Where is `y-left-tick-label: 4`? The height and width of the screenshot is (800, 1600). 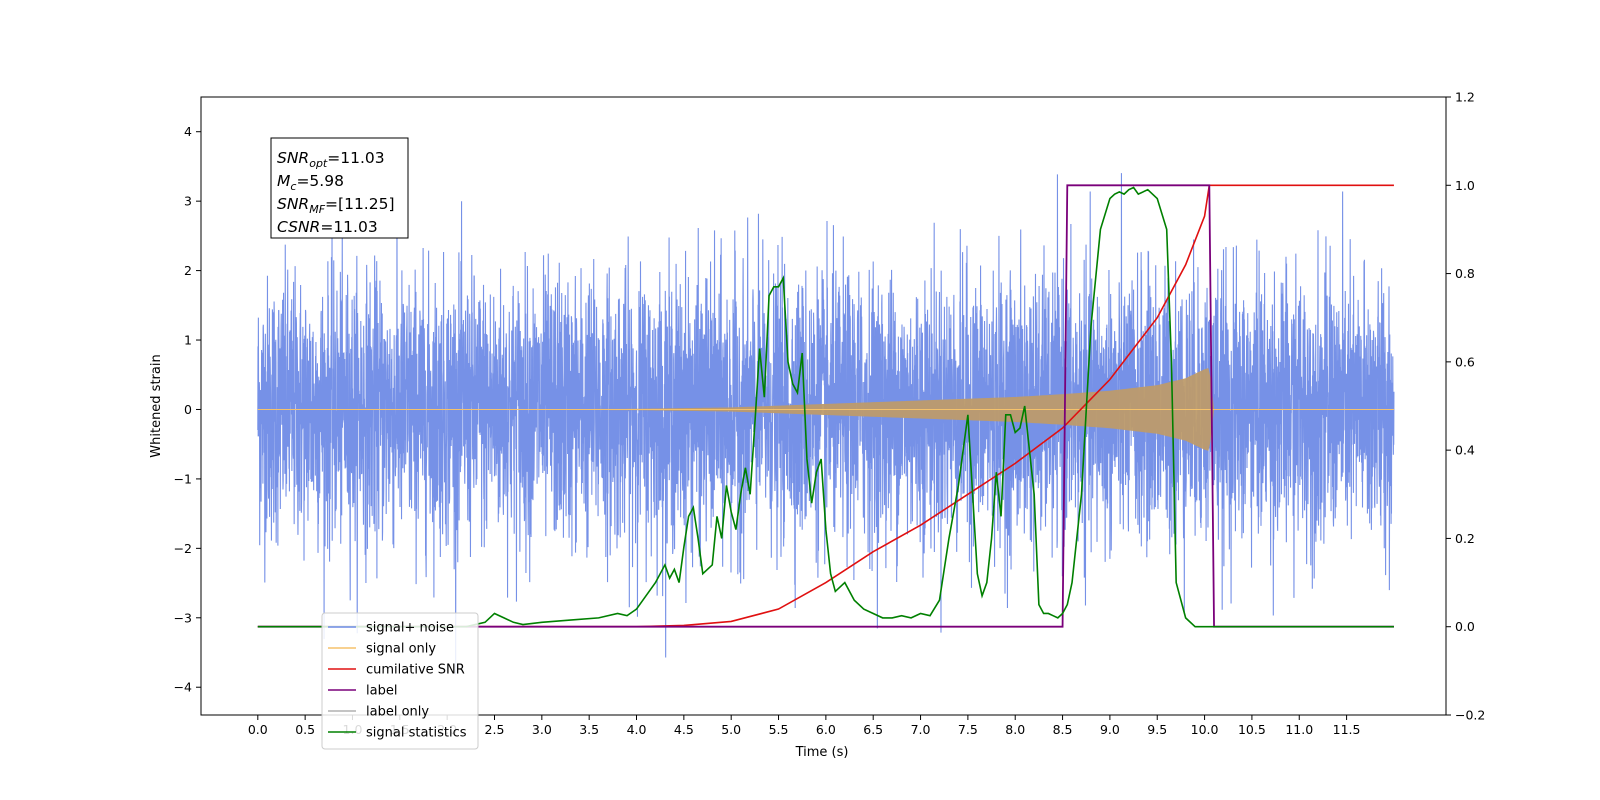
y-left-tick-label: 4 is located at coordinates (188, 131).